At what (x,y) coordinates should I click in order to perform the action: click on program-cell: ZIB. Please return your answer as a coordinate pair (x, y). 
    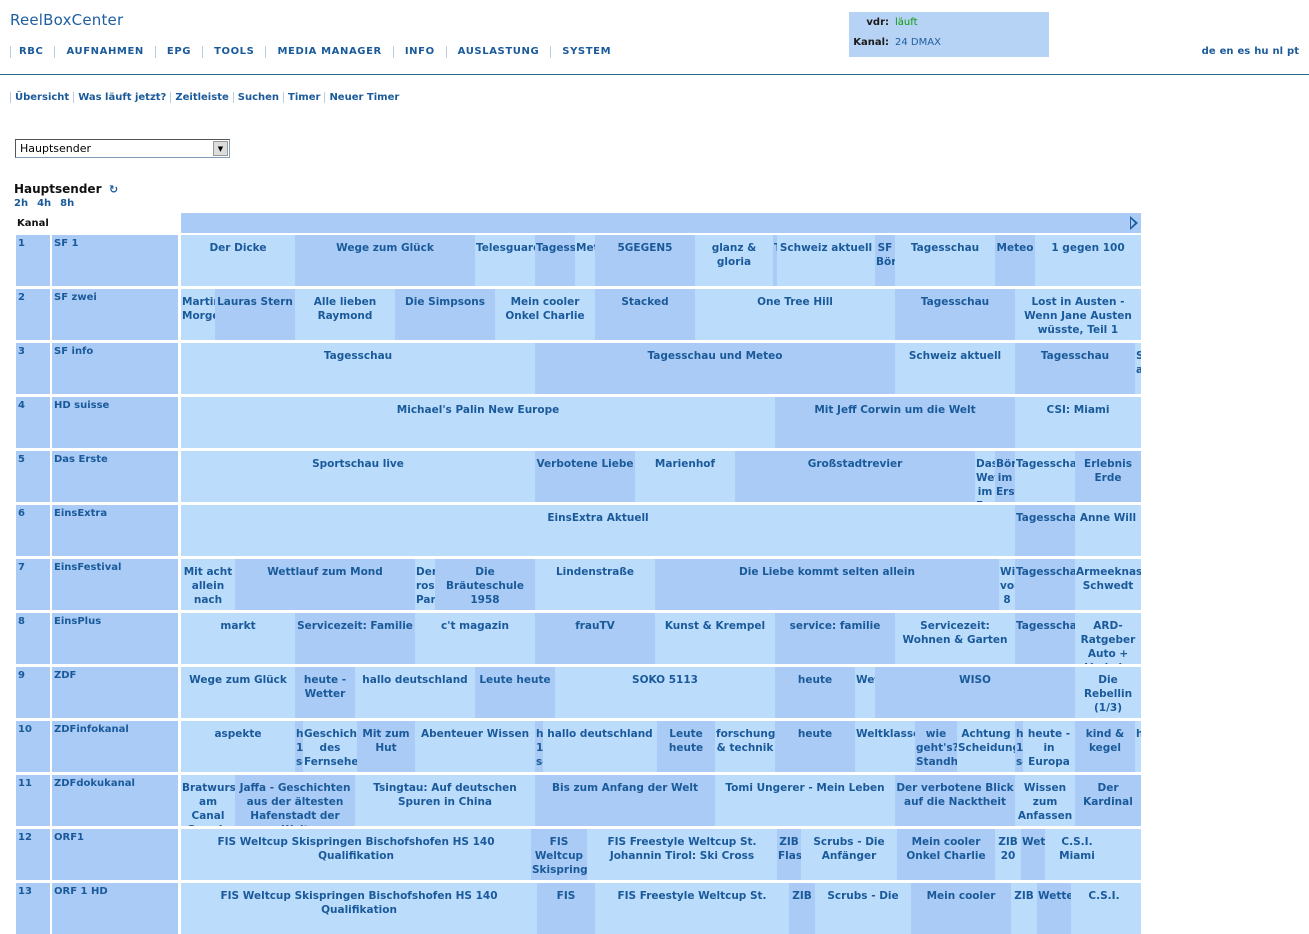
    Looking at the image, I should click on (1024, 908).